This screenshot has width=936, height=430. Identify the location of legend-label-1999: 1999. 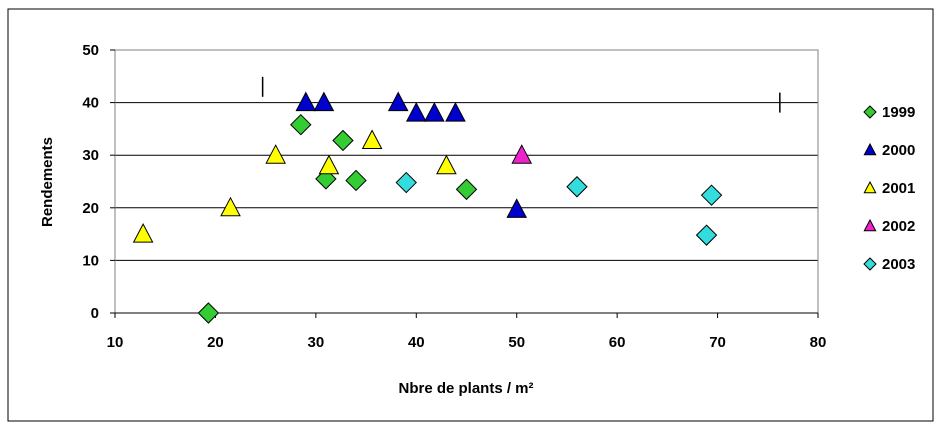
(898, 112).